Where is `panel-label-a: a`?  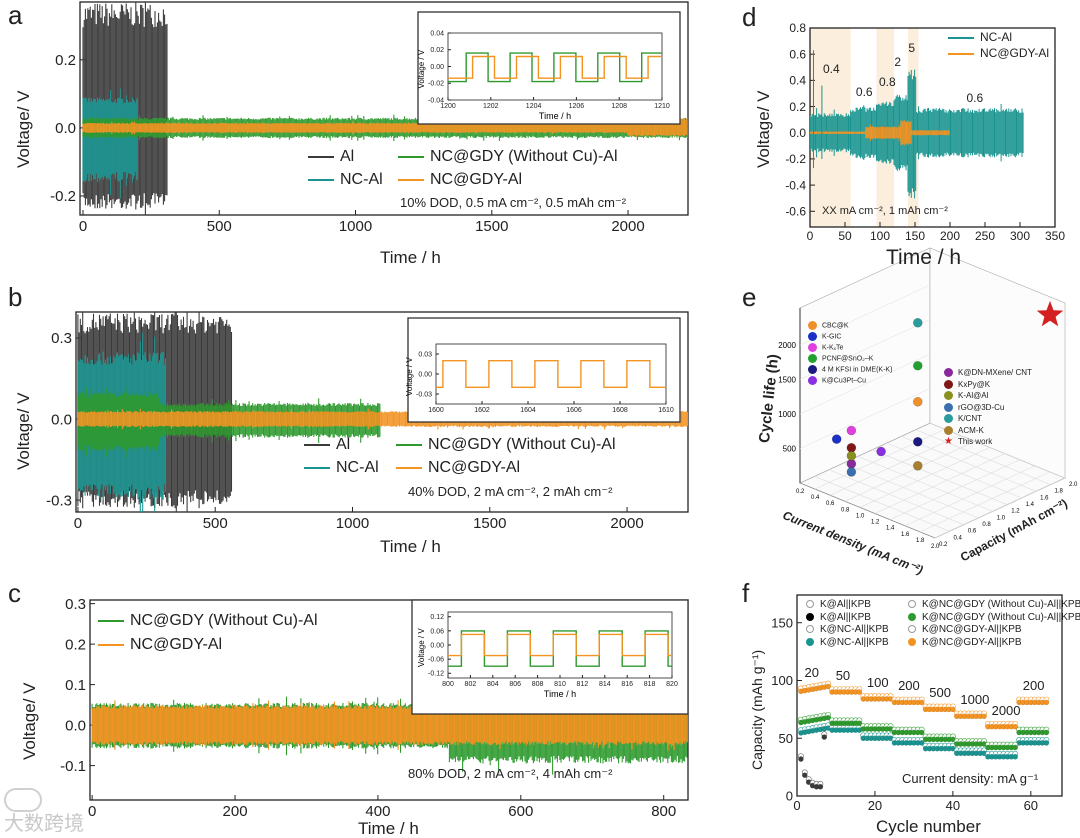 panel-label-a: a is located at coordinates (15, 15).